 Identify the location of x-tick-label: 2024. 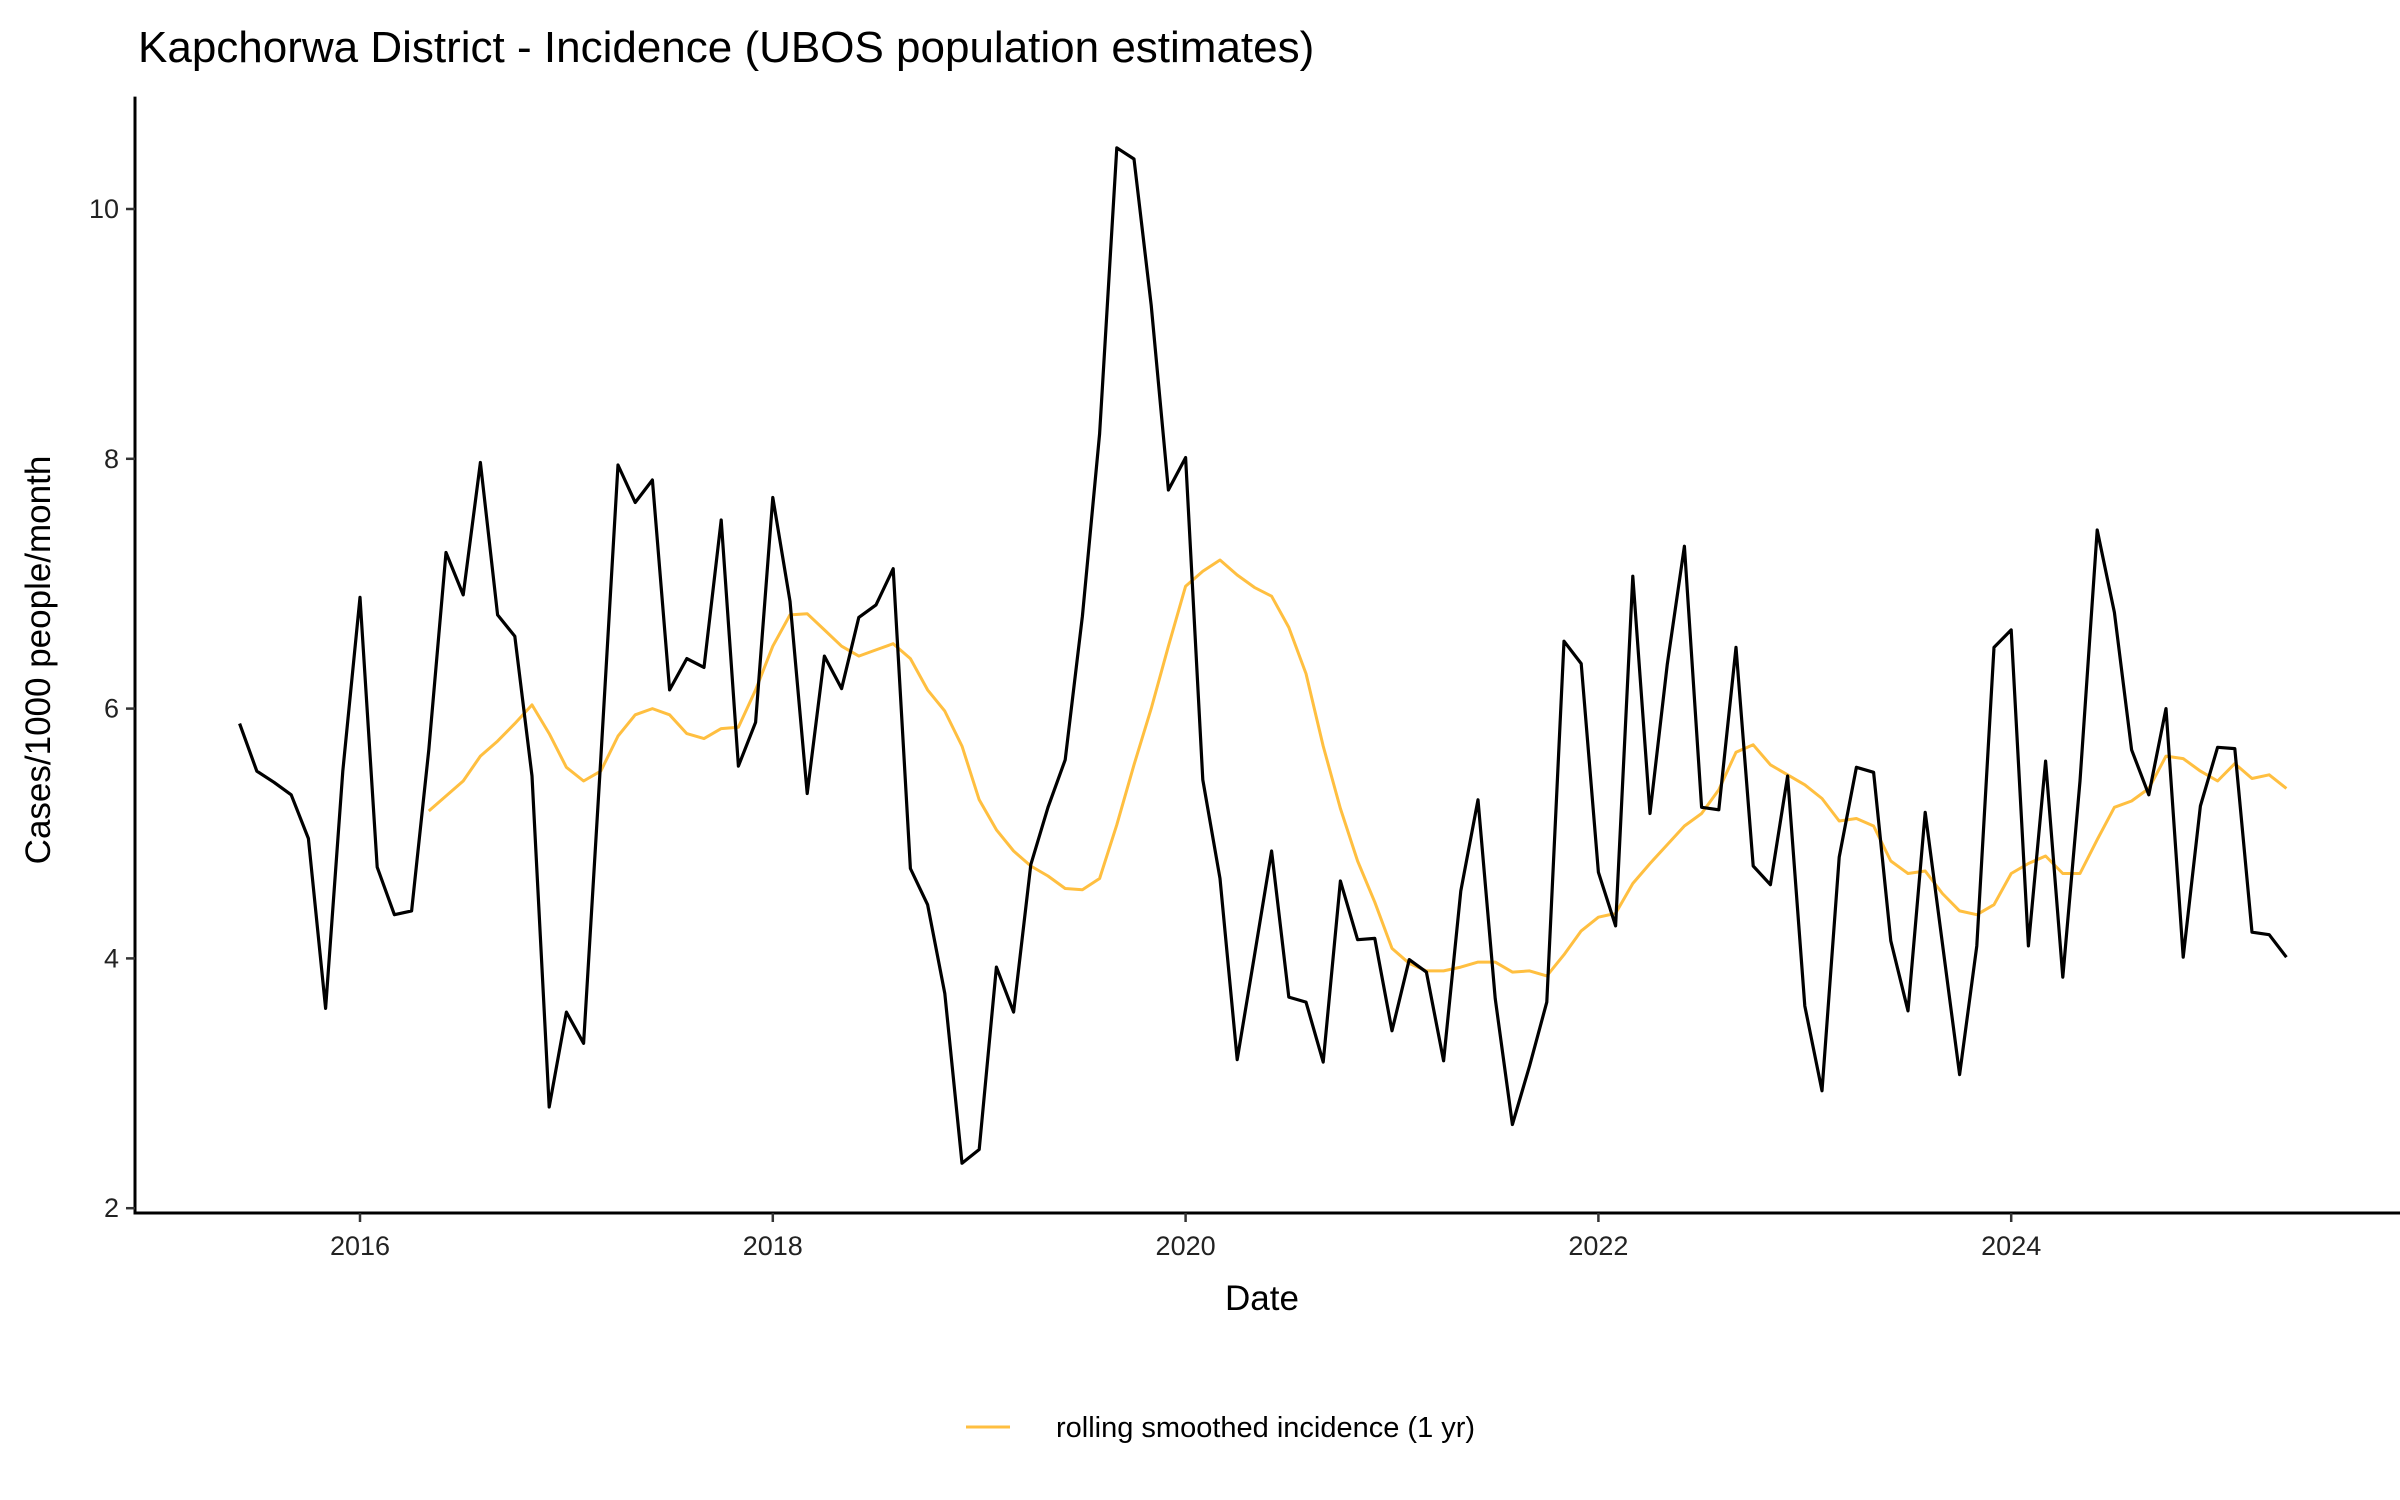
(2011, 1246).